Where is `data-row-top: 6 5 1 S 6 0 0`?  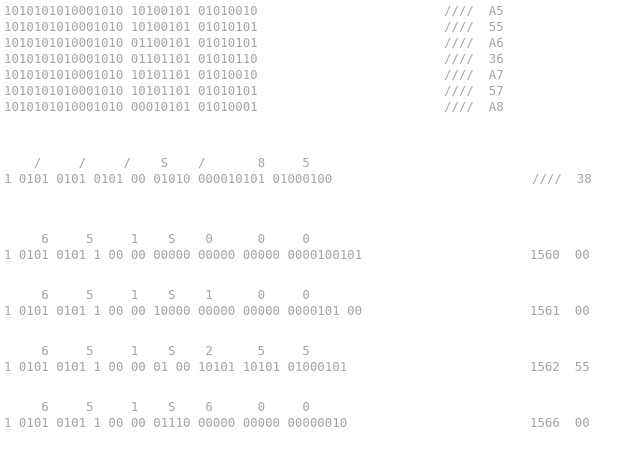 data-row-top: 6 5 1 S 6 0 0 is located at coordinates (157, 406).